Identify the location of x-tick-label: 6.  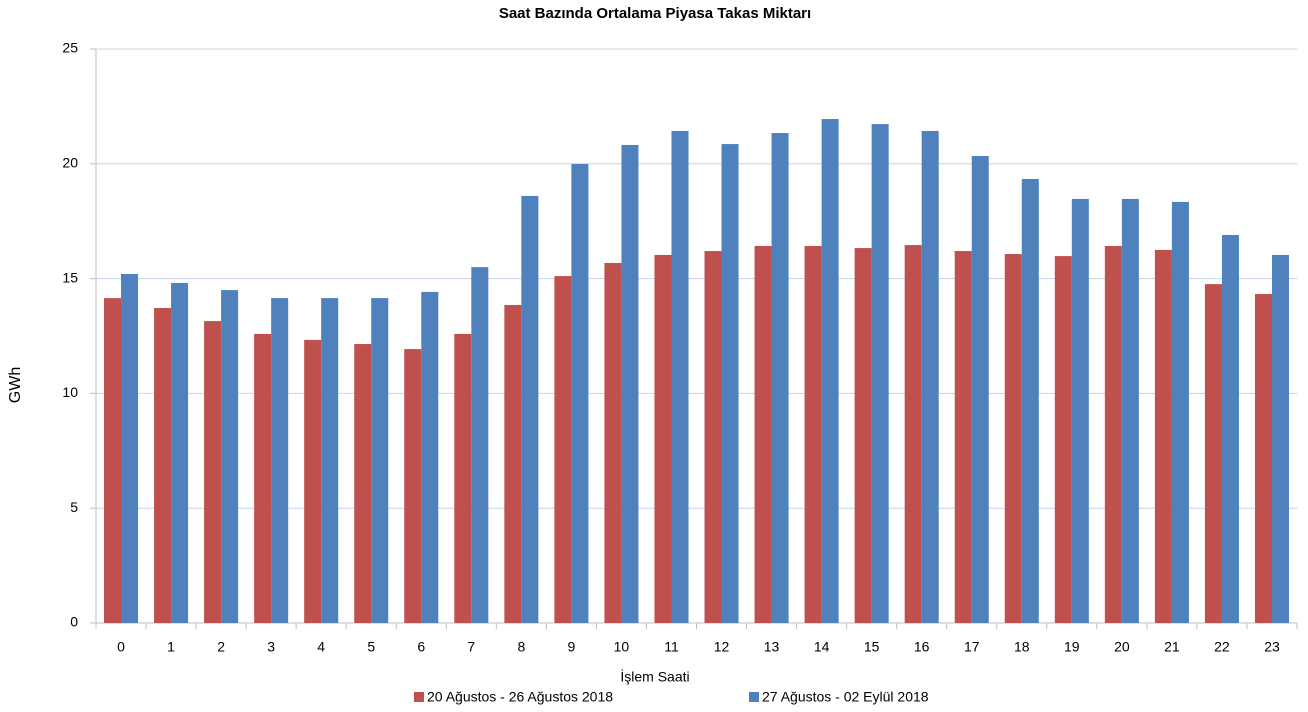
(421, 647).